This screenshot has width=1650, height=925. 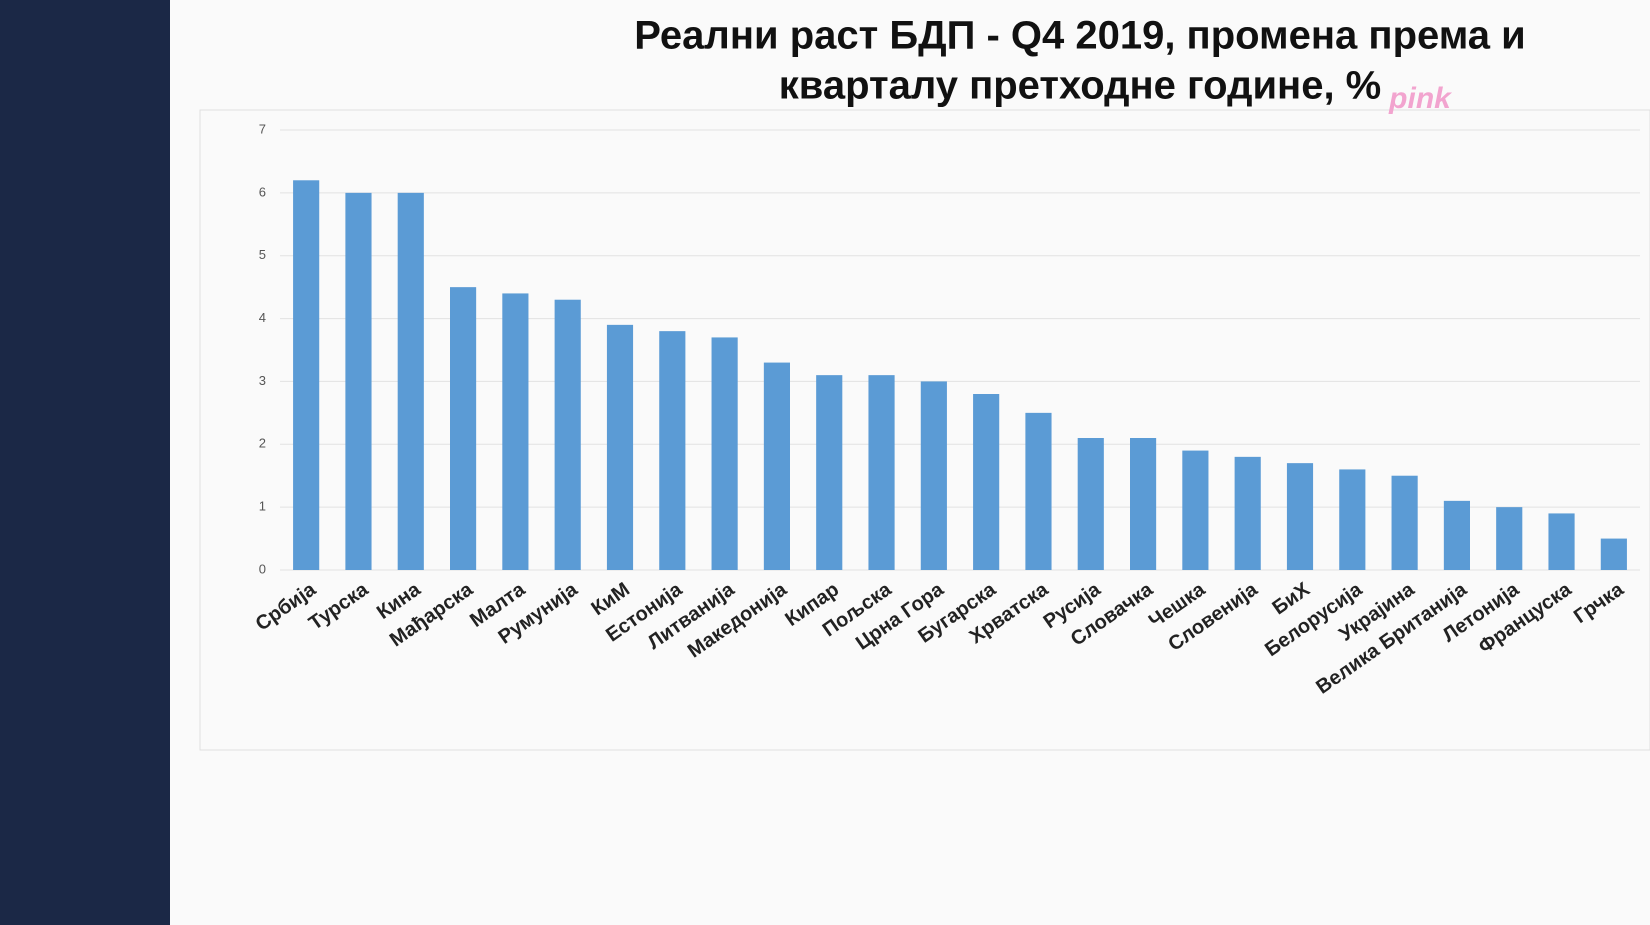 What do you see at coordinates (262, 128) in the screenshot?
I see `y-tick-label: 7` at bounding box center [262, 128].